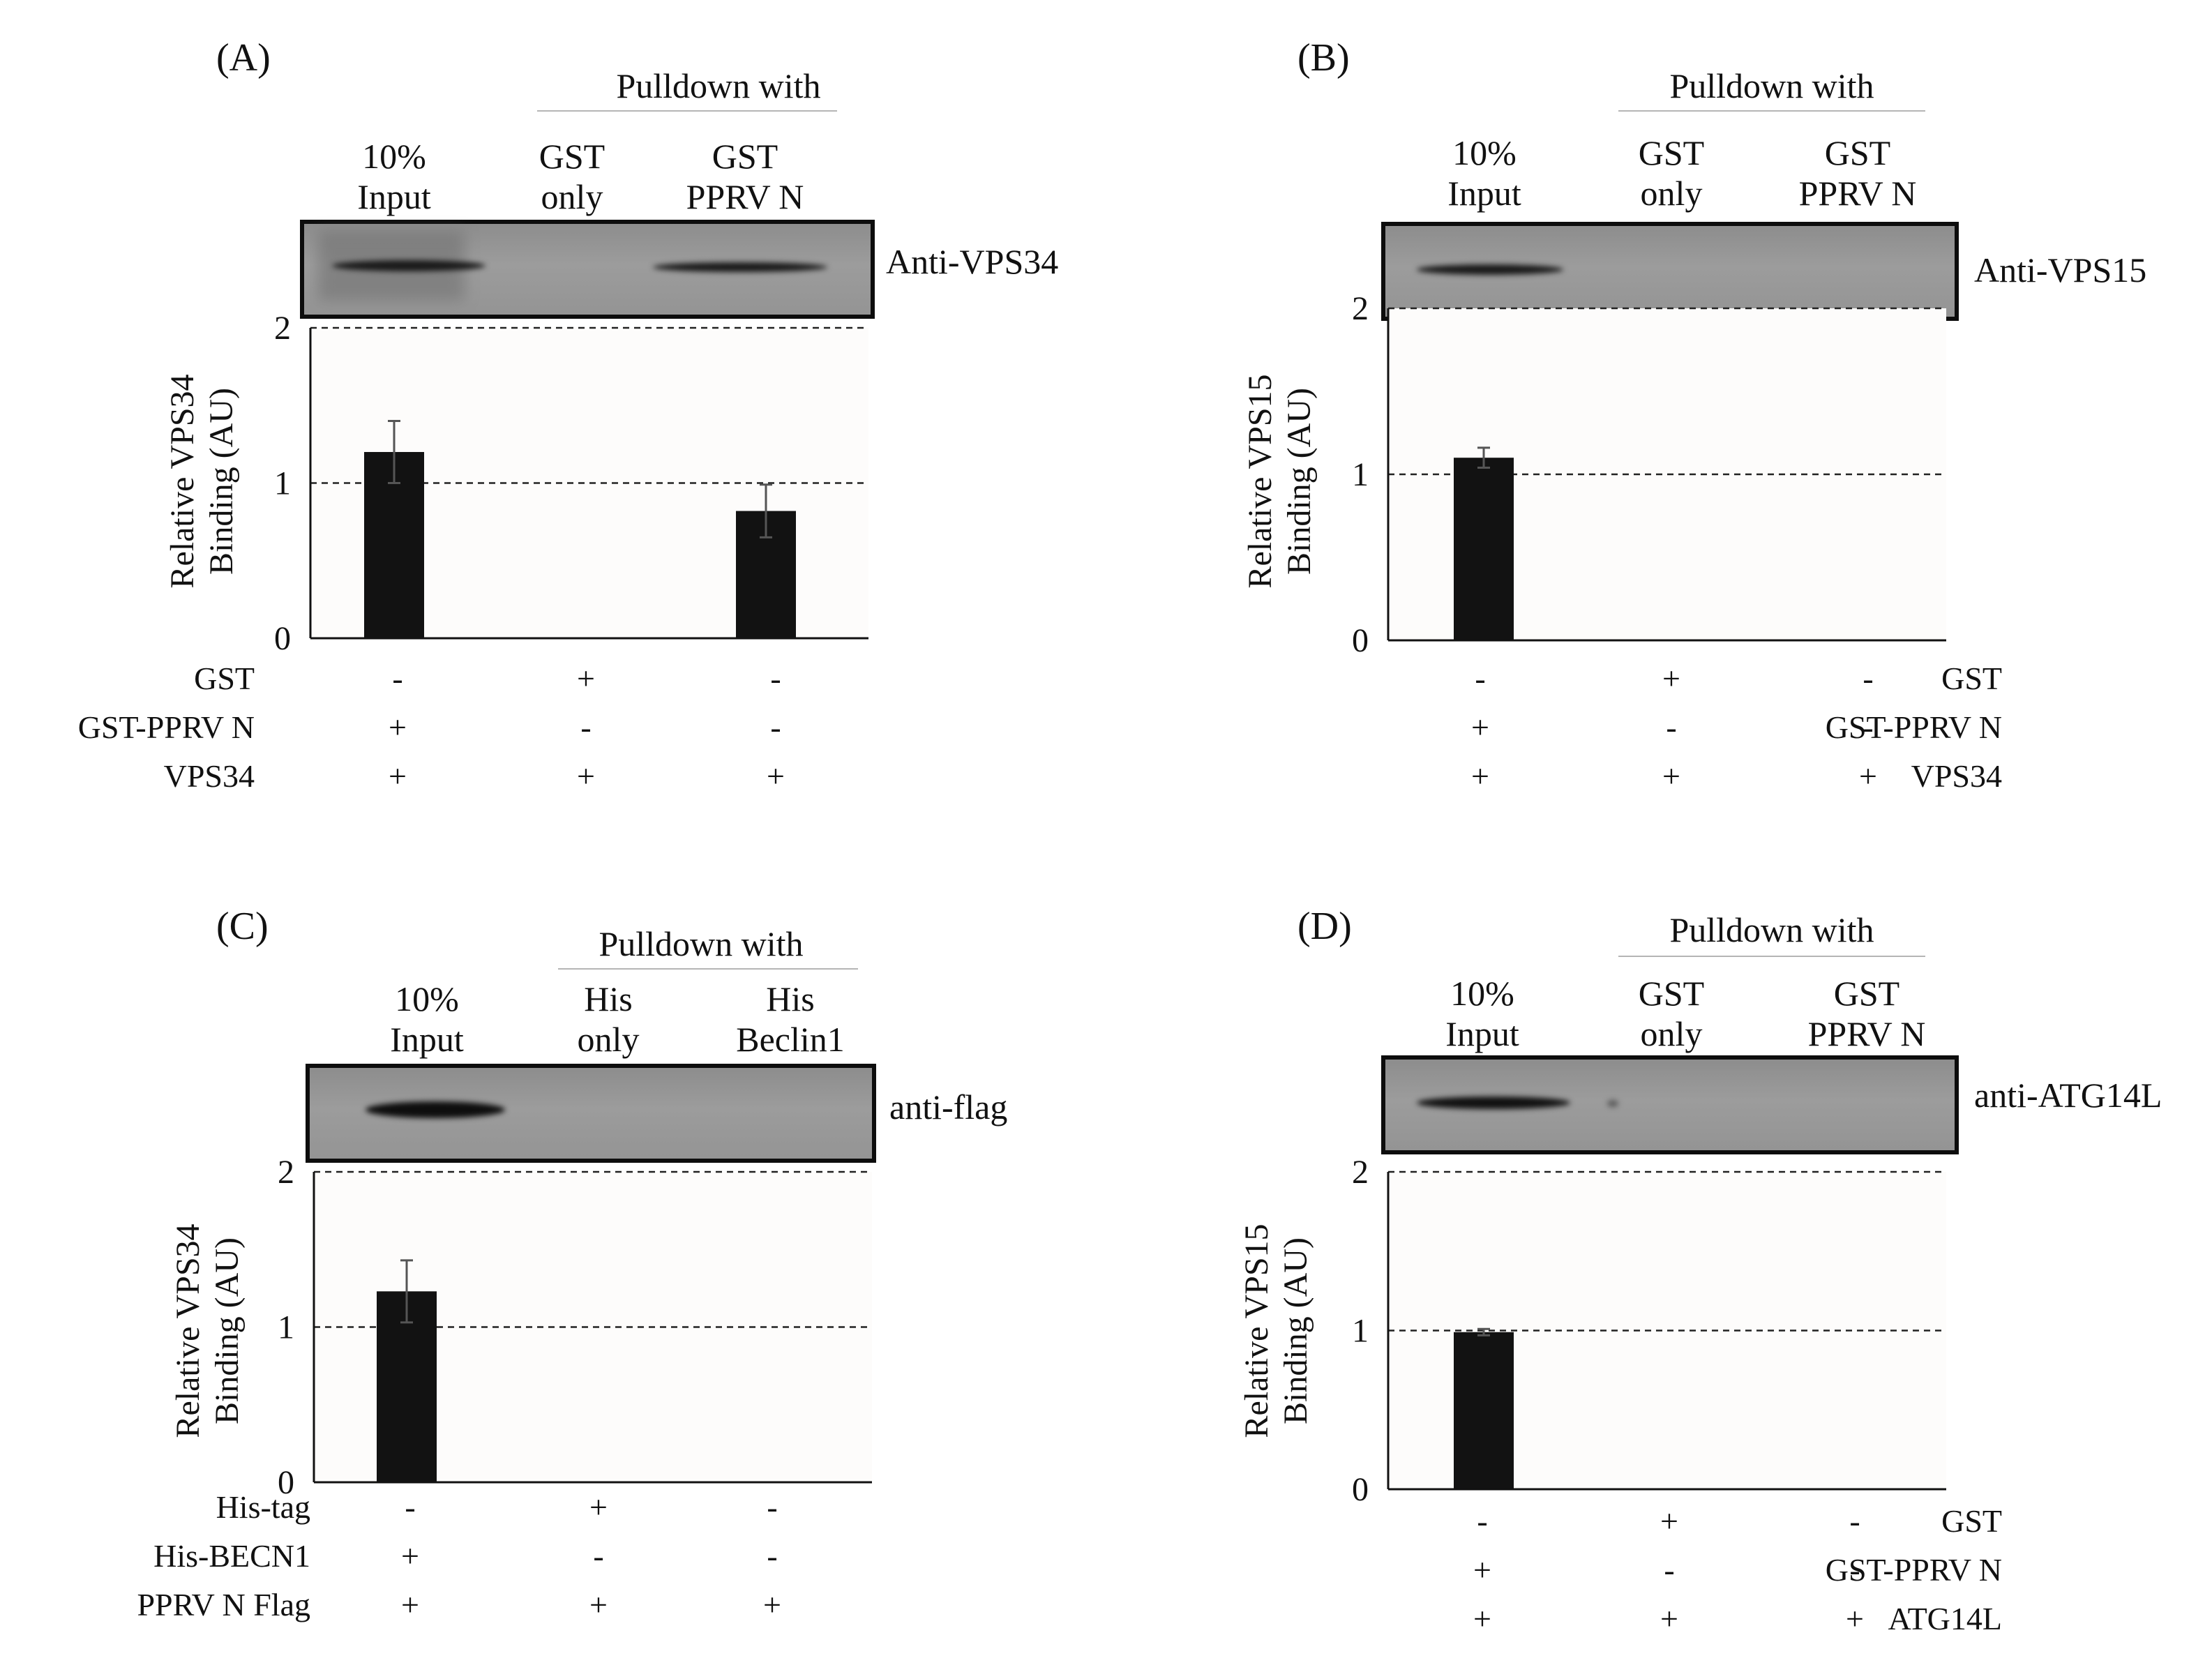 This screenshot has height=1665, width=2212. Describe the element at coordinates (608, 1019) in the screenshot. I see `lane-label: His only` at that location.